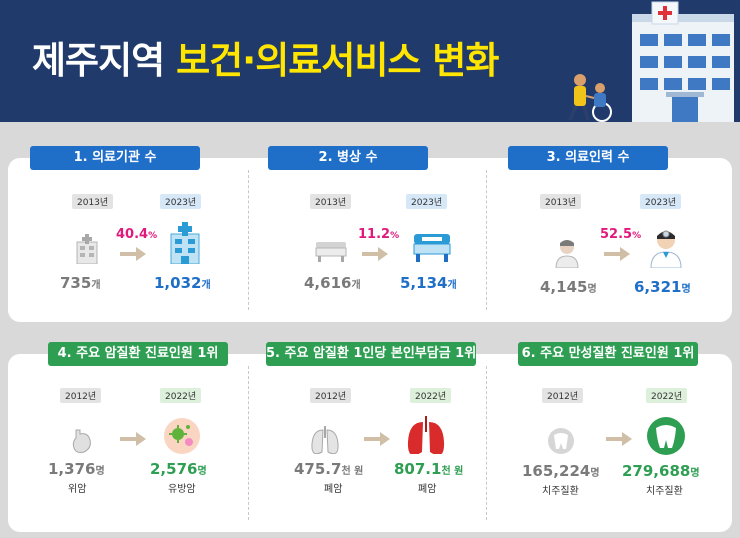 This screenshot has width=740, height=538. I want to click on change-percent: 52.5%, so click(621, 234).